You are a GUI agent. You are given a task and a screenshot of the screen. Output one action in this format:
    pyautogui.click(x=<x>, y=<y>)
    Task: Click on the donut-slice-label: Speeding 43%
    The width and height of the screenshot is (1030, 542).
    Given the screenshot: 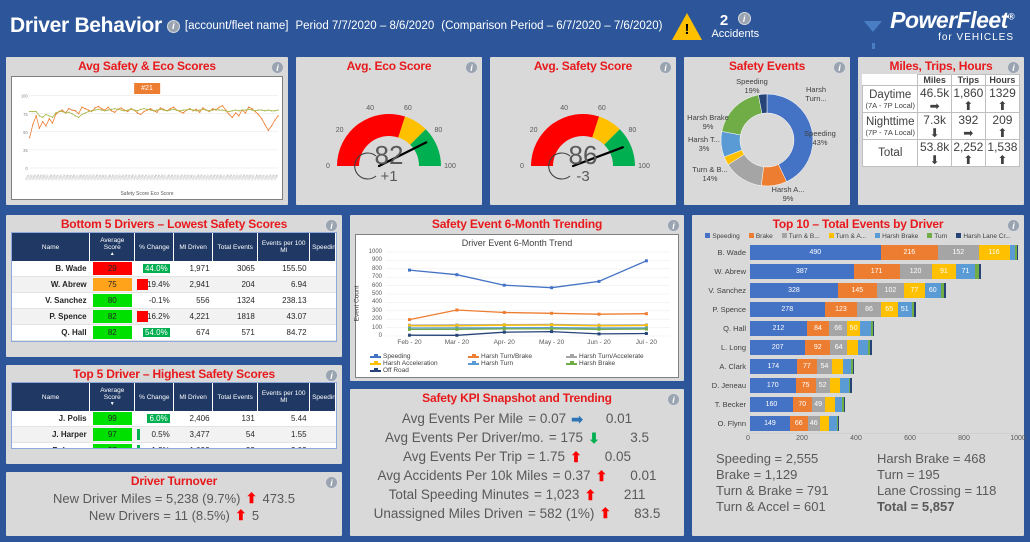 What is the action you would take?
    pyautogui.click(x=820, y=138)
    